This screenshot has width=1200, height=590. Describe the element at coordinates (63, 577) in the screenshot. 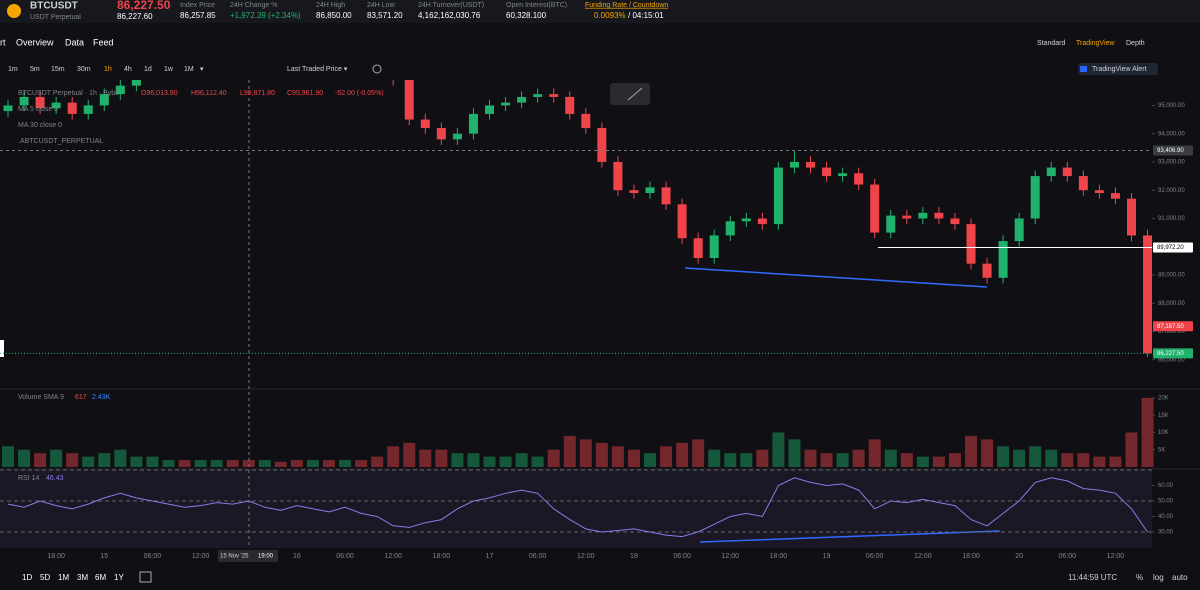

I see `range-button: 1M` at that location.